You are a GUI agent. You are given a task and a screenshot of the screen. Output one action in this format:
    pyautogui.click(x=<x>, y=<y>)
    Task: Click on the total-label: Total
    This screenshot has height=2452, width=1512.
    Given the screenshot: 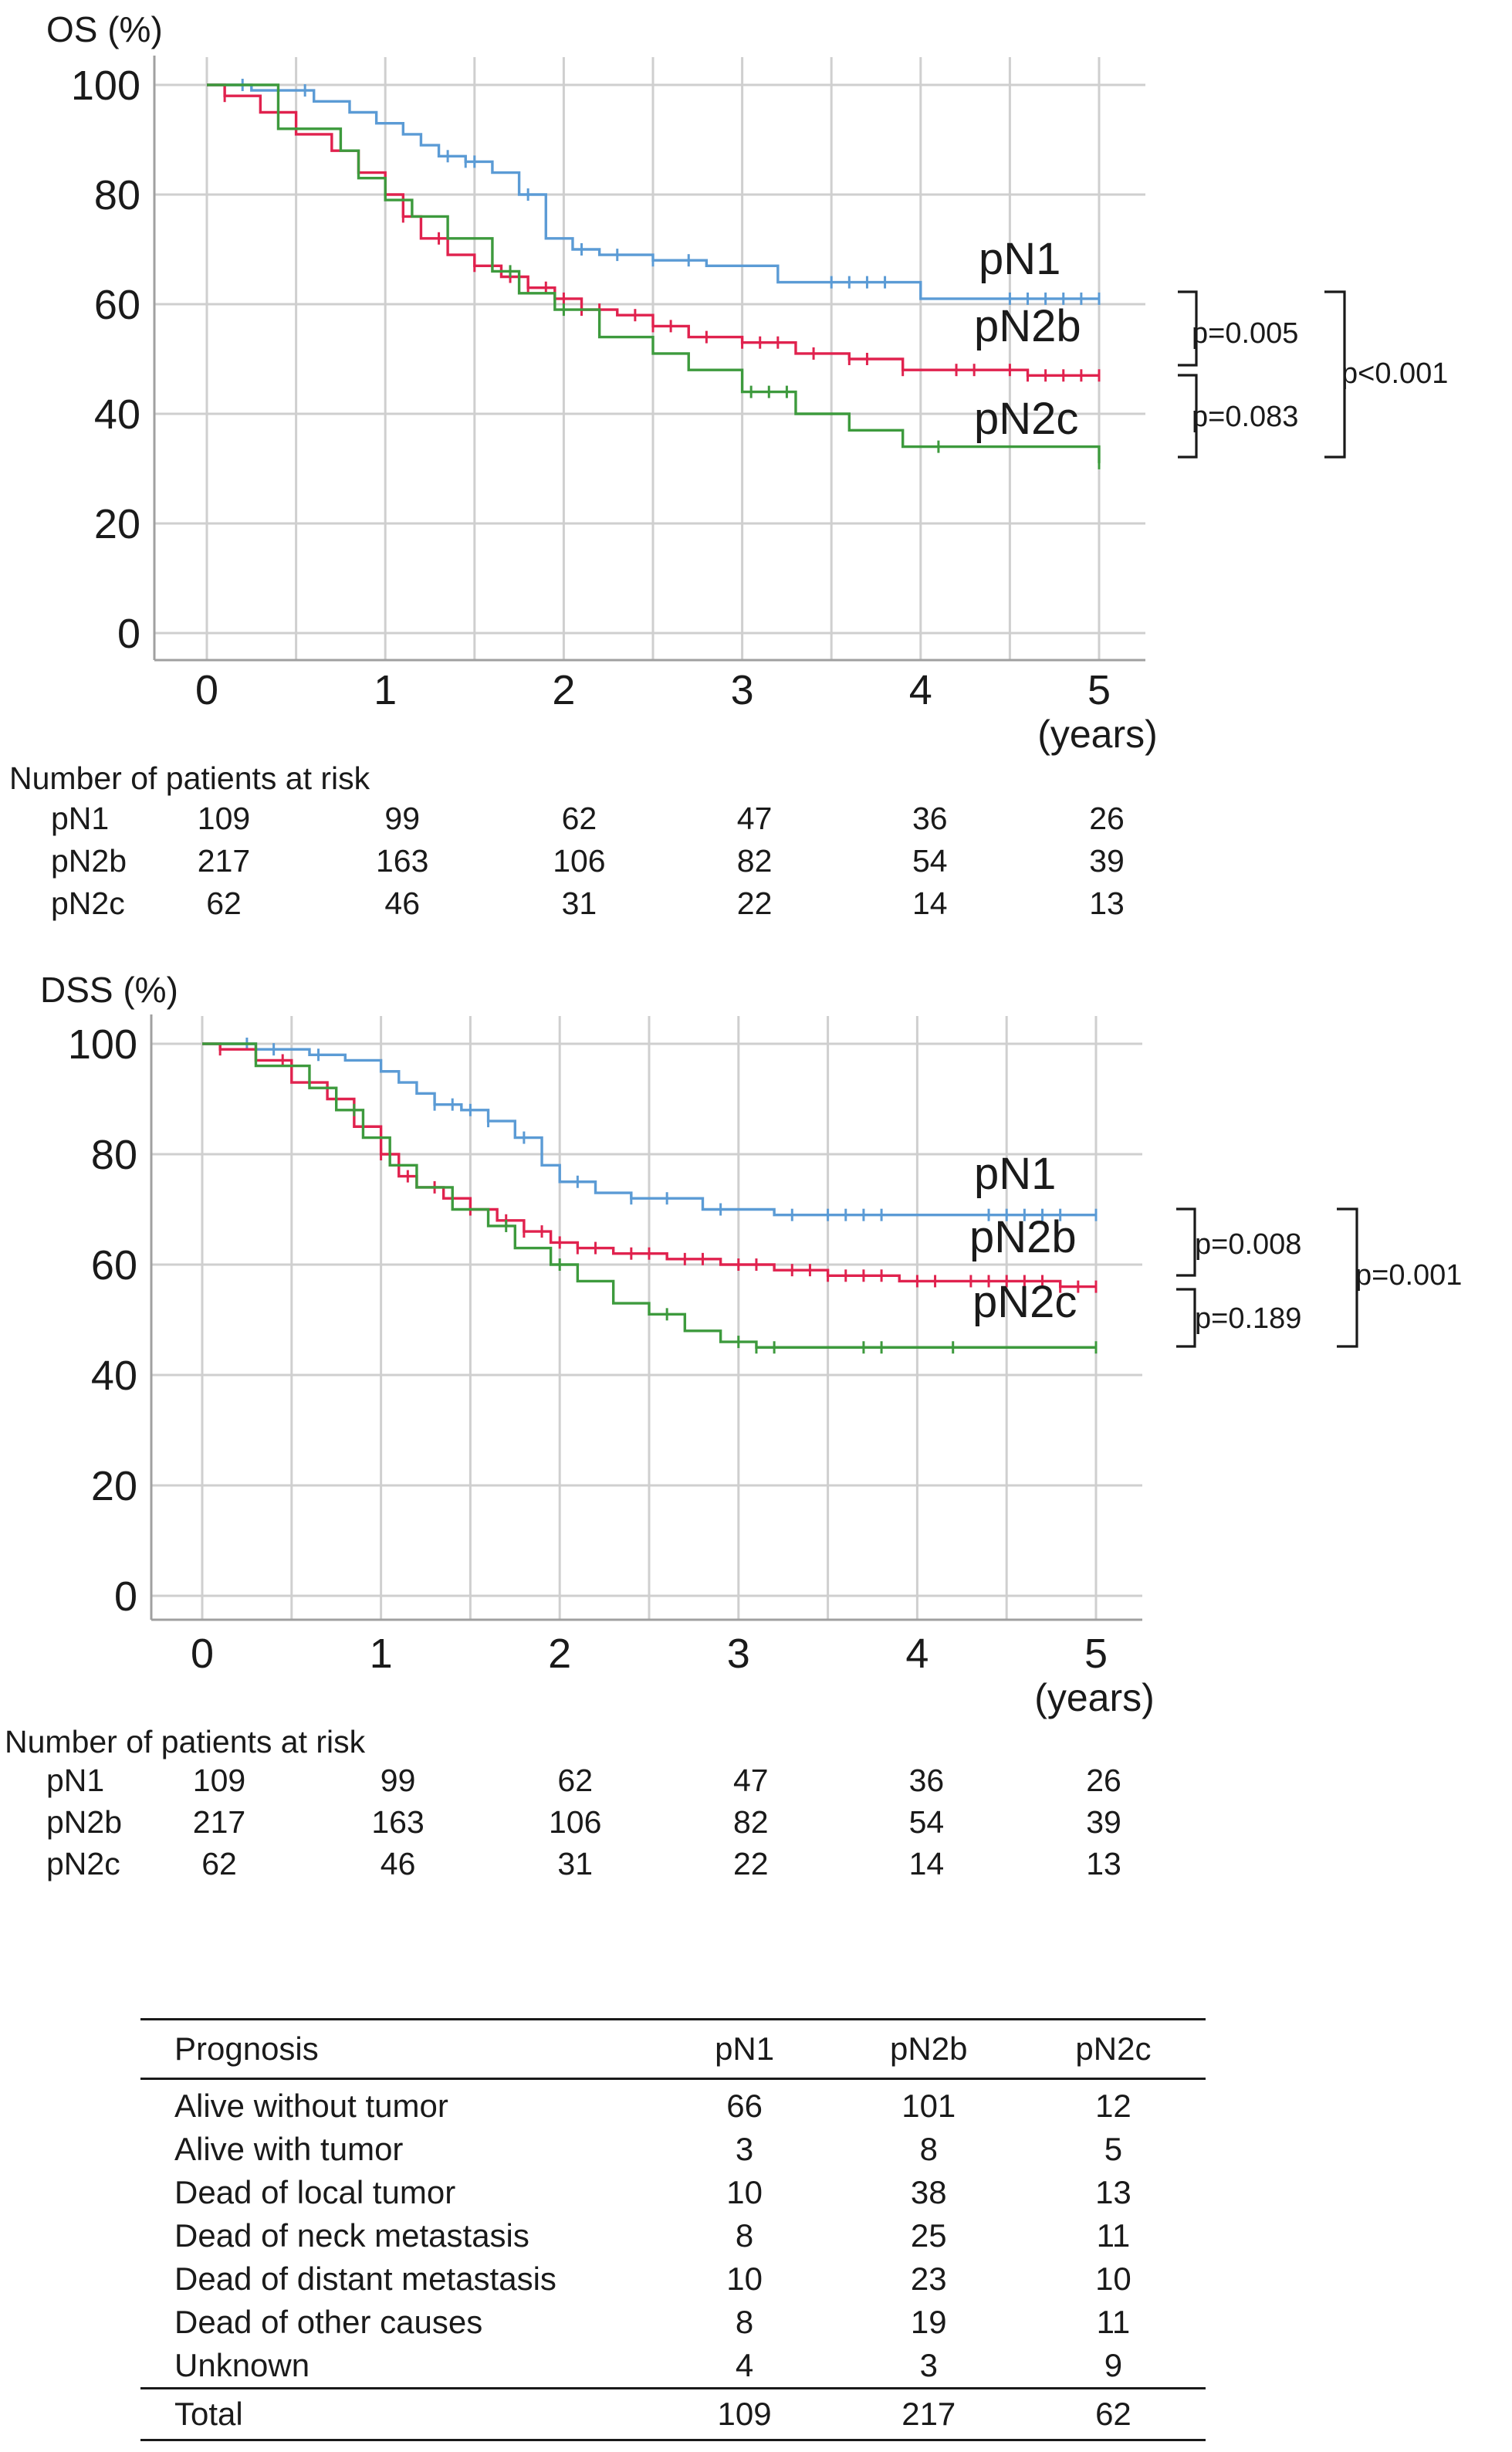 What is the action you would take?
    pyautogui.click(x=396, y=2414)
    